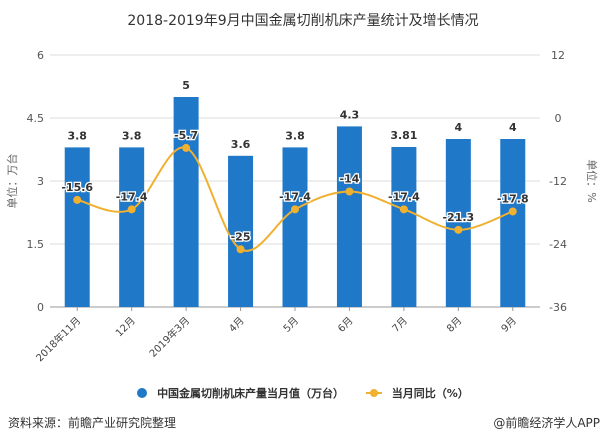 The width and height of the screenshot is (606, 446). What do you see at coordinates (558, 118) in the screenshot?
I see `right-tick-label: 0` at bounding box center [558, 118].